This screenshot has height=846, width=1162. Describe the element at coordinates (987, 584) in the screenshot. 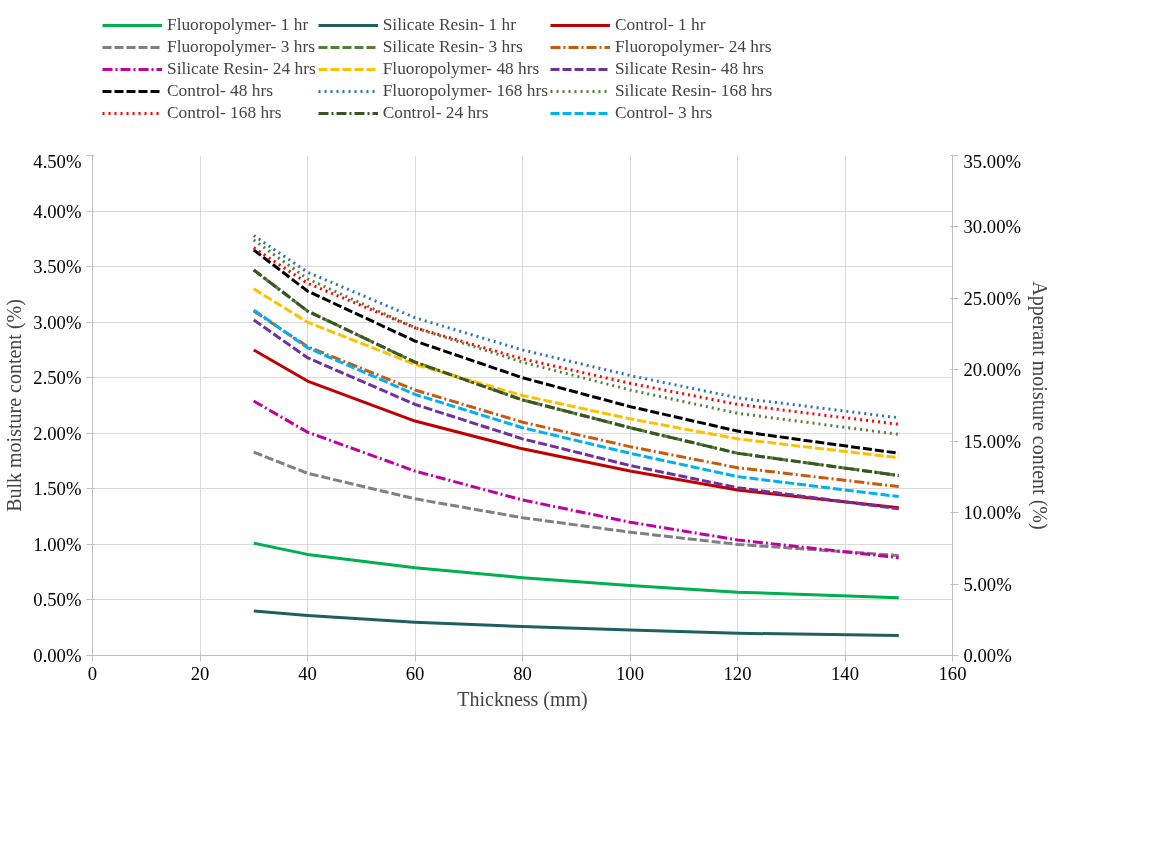

I see `y2-tick-label: 5.00%` at that location.